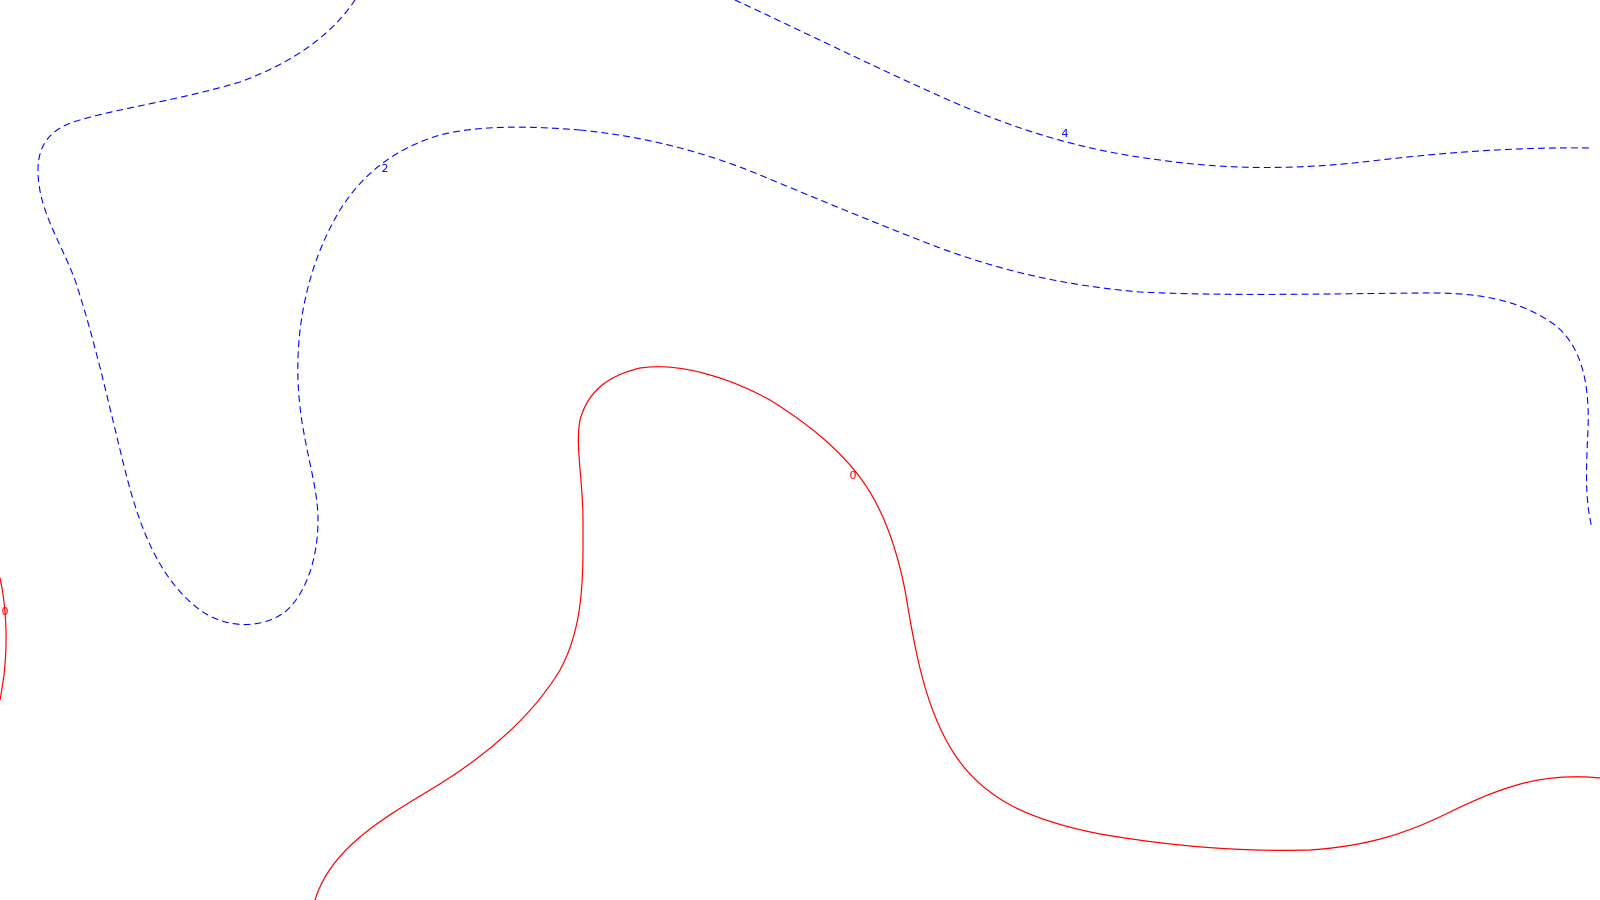  I want to click on contour-line-0-edge, so click(3, 639).